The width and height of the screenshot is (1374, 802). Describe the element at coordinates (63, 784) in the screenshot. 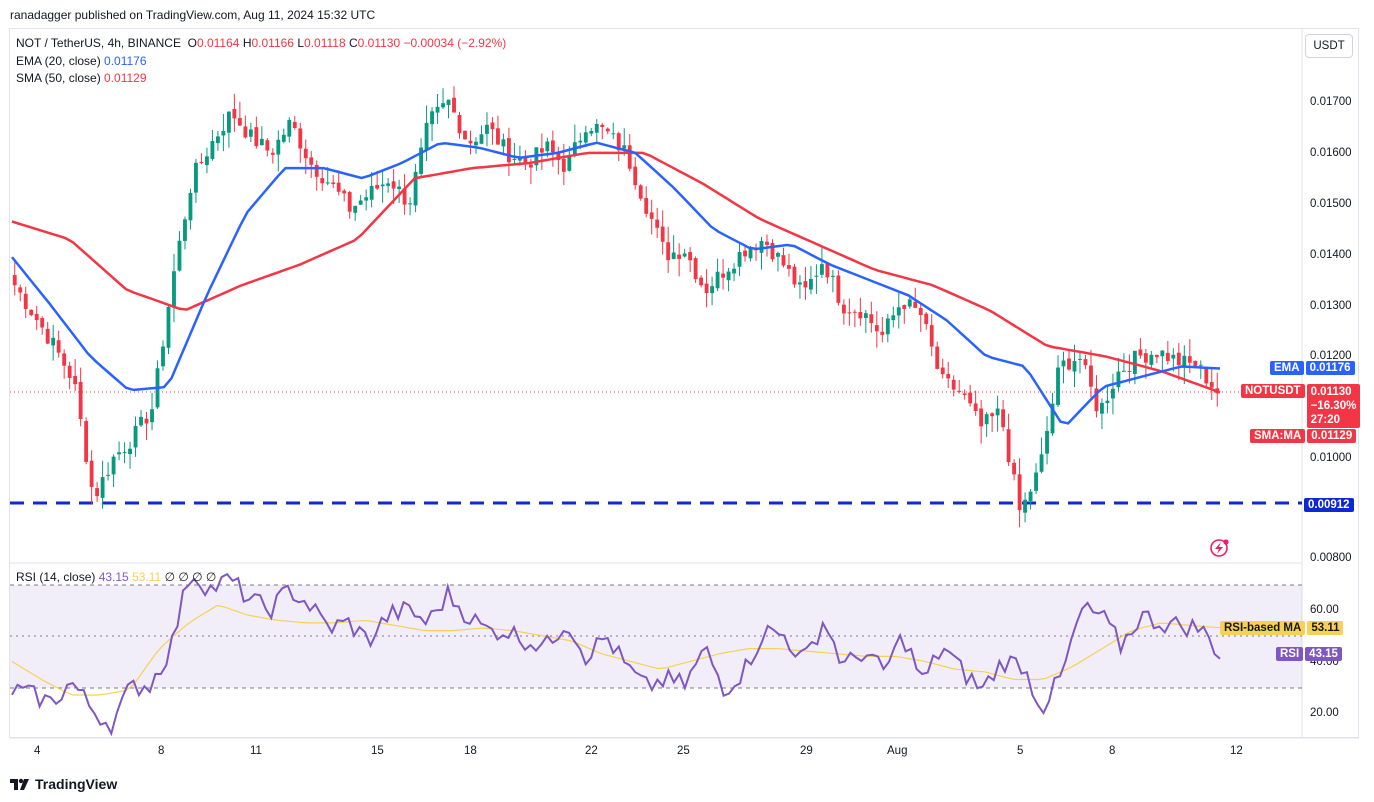

I see `tradingview-logo: TradingView` at that location.